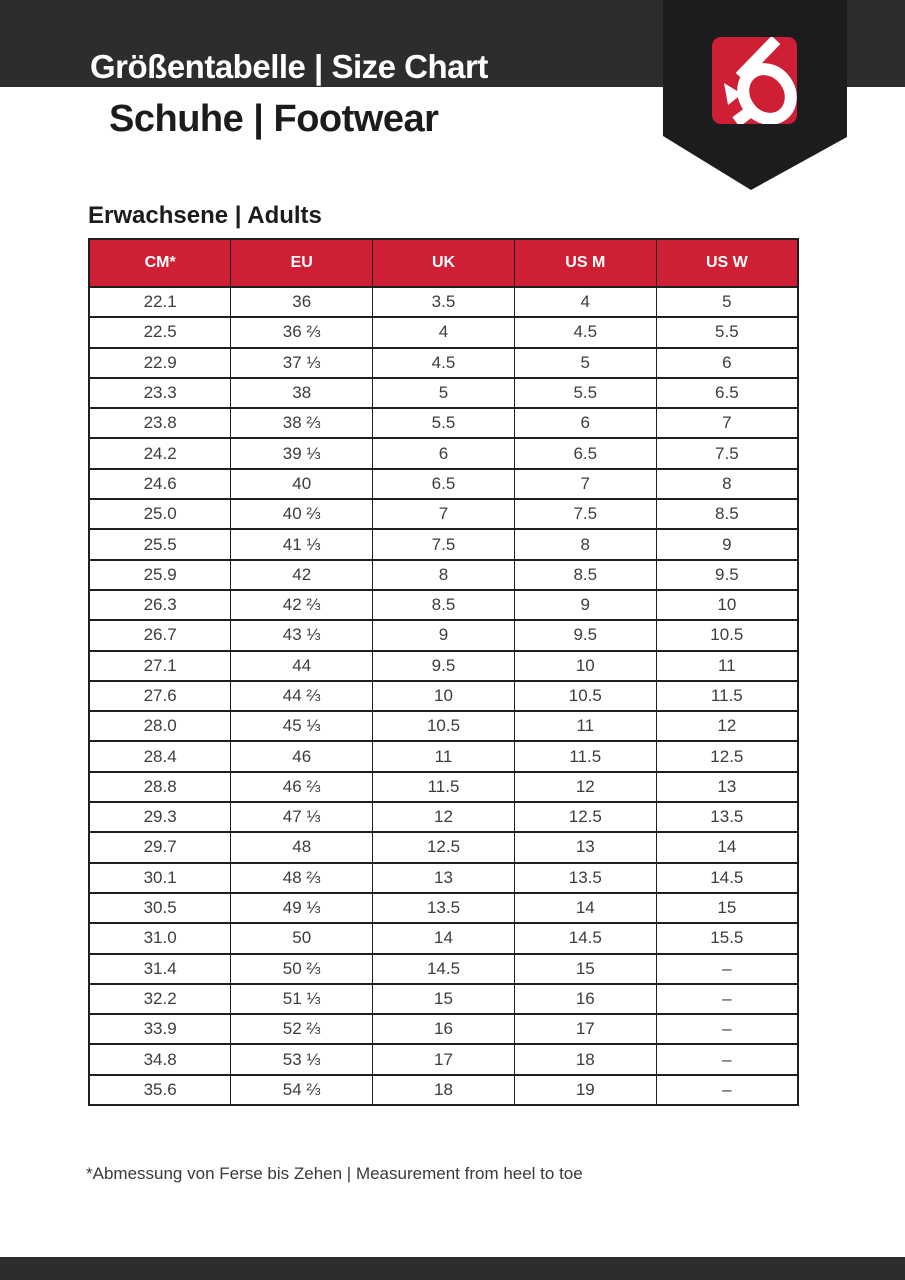 The width and height of the screenshot is (905, 1280). I want to click on table-cell: 45 ⅓, so click(302, 726).